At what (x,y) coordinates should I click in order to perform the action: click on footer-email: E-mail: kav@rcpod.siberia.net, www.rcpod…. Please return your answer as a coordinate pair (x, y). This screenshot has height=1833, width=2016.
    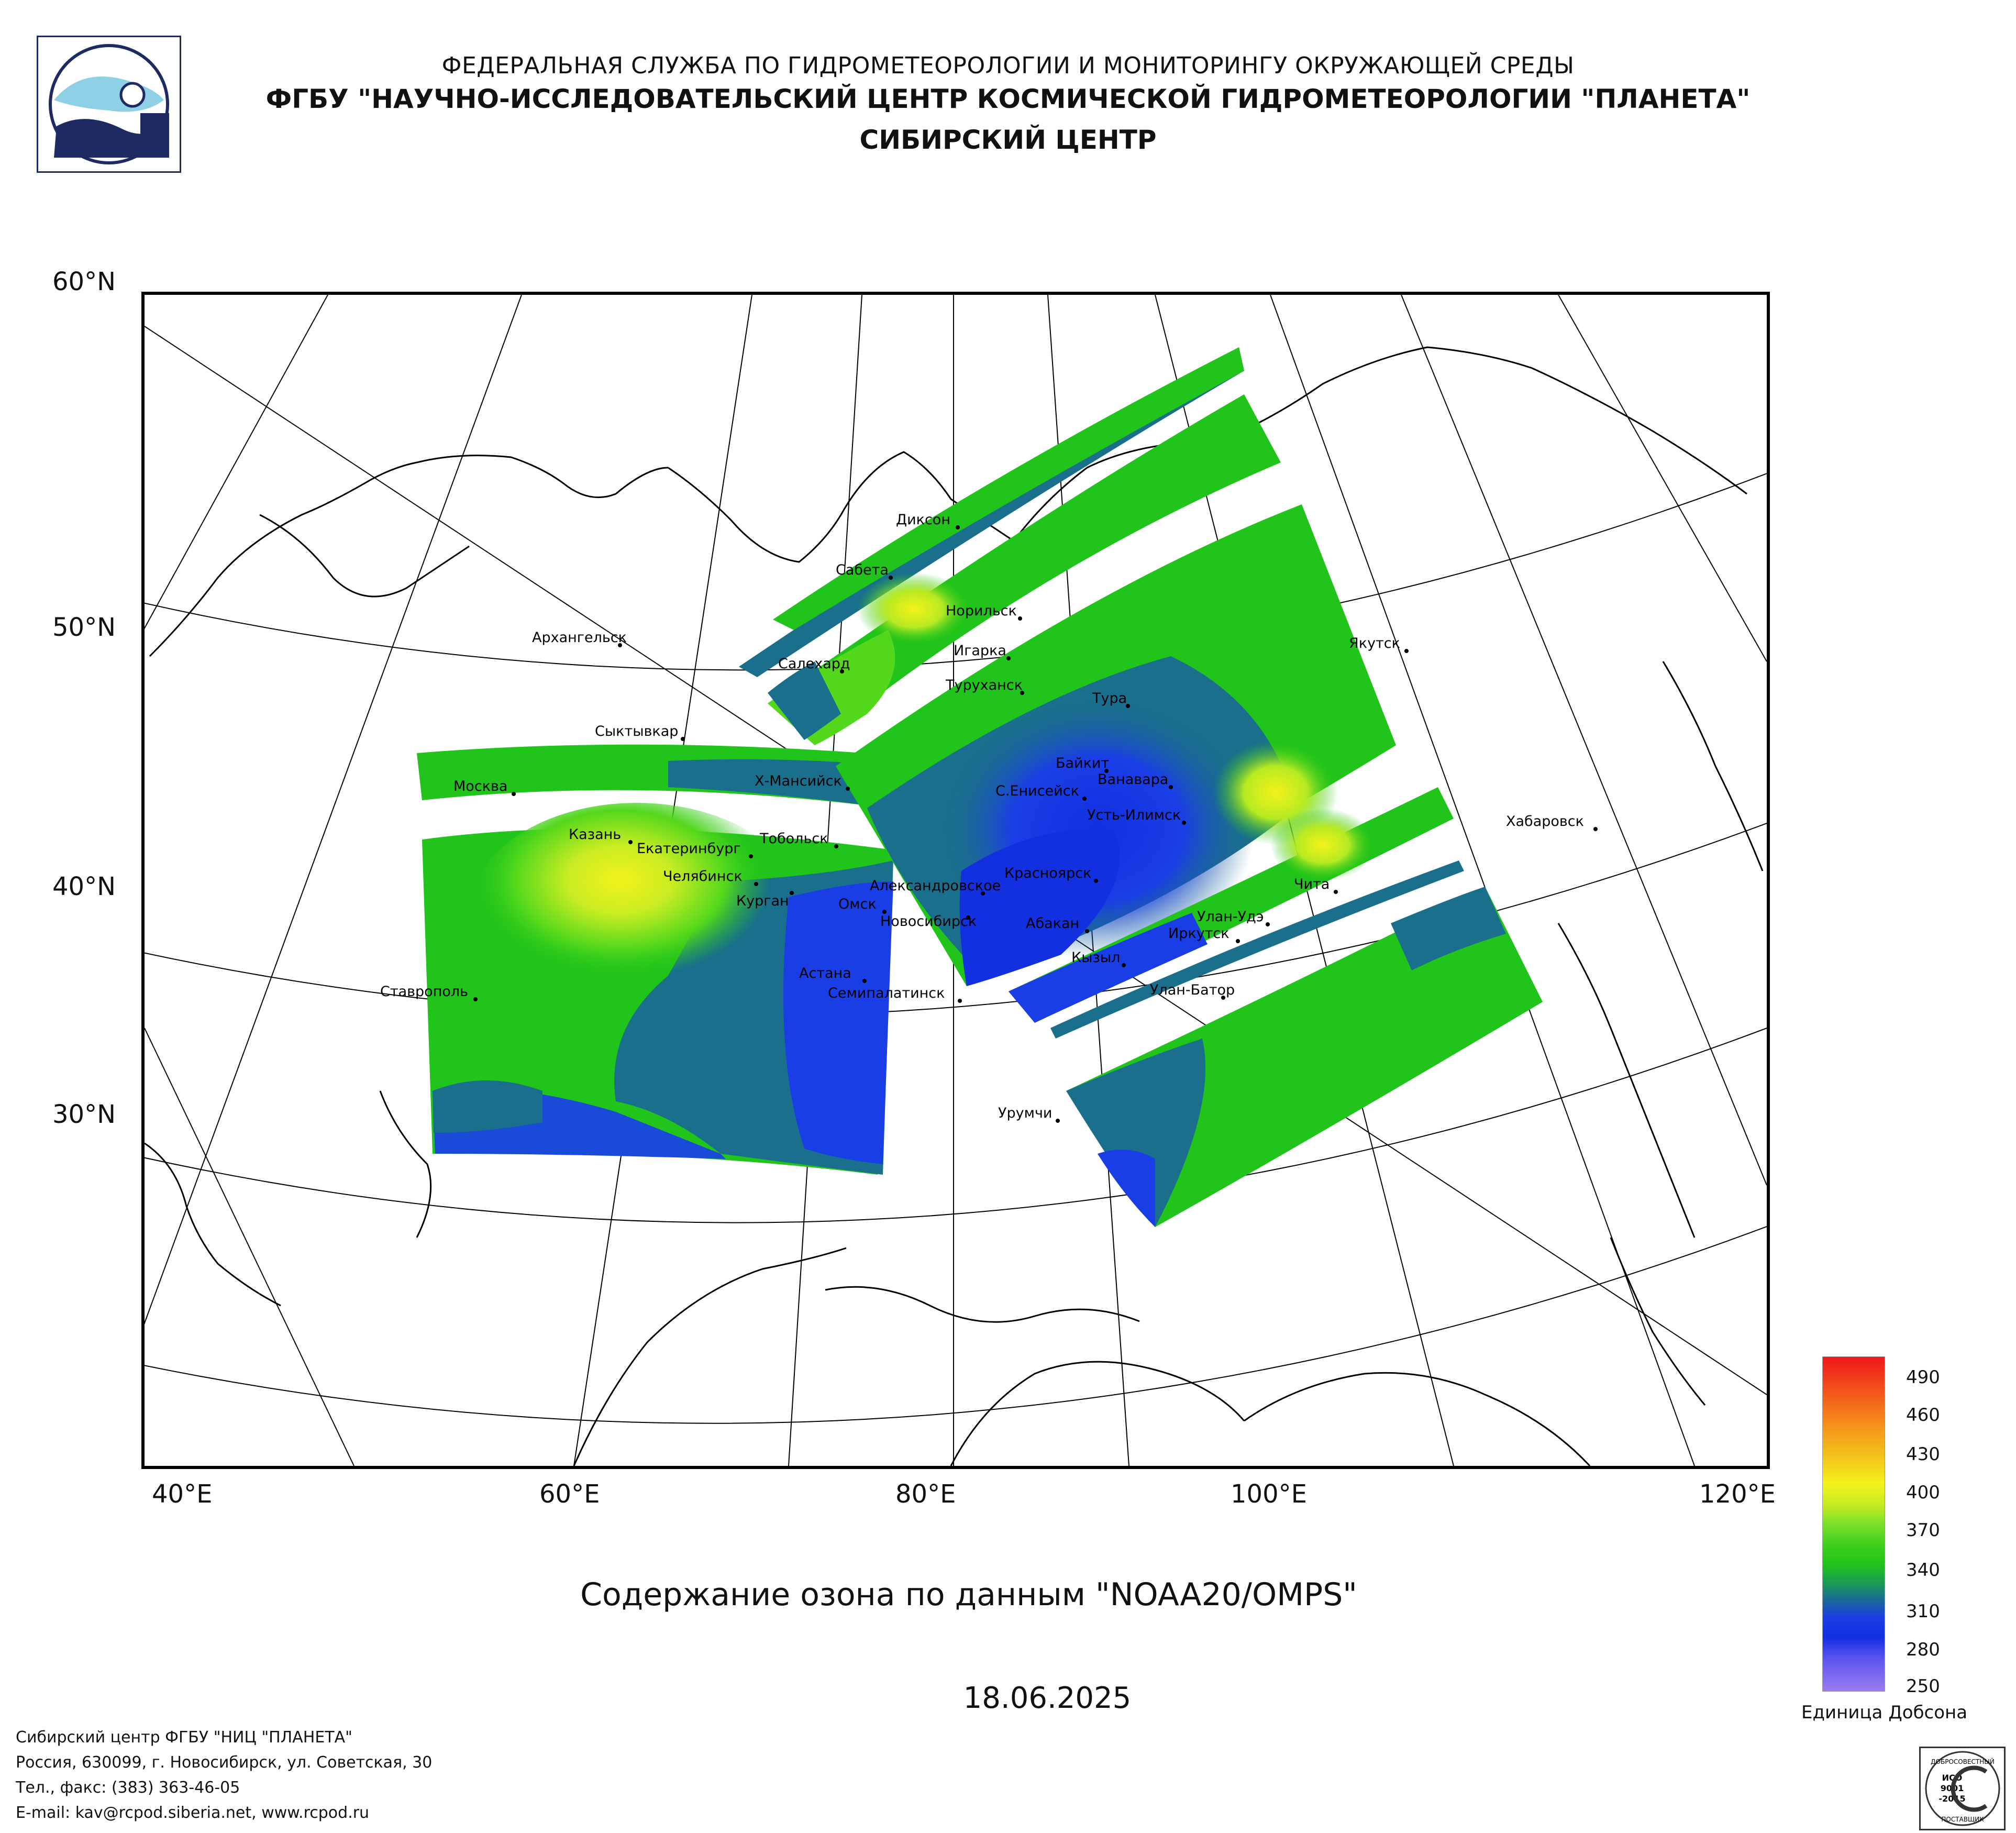
    Looking at the image, I should click on (193, 1813).